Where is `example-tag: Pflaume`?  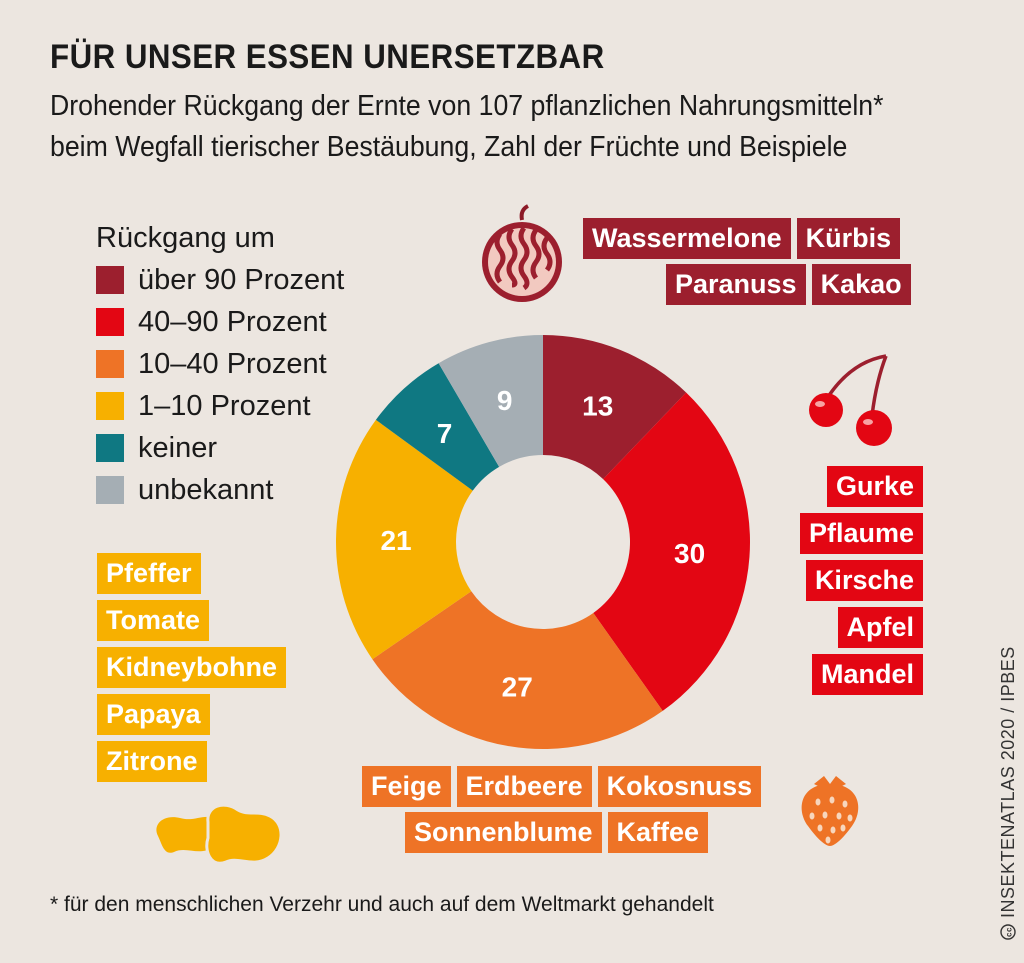
example-tag: Pflaume is located at coordinates (861, 533).